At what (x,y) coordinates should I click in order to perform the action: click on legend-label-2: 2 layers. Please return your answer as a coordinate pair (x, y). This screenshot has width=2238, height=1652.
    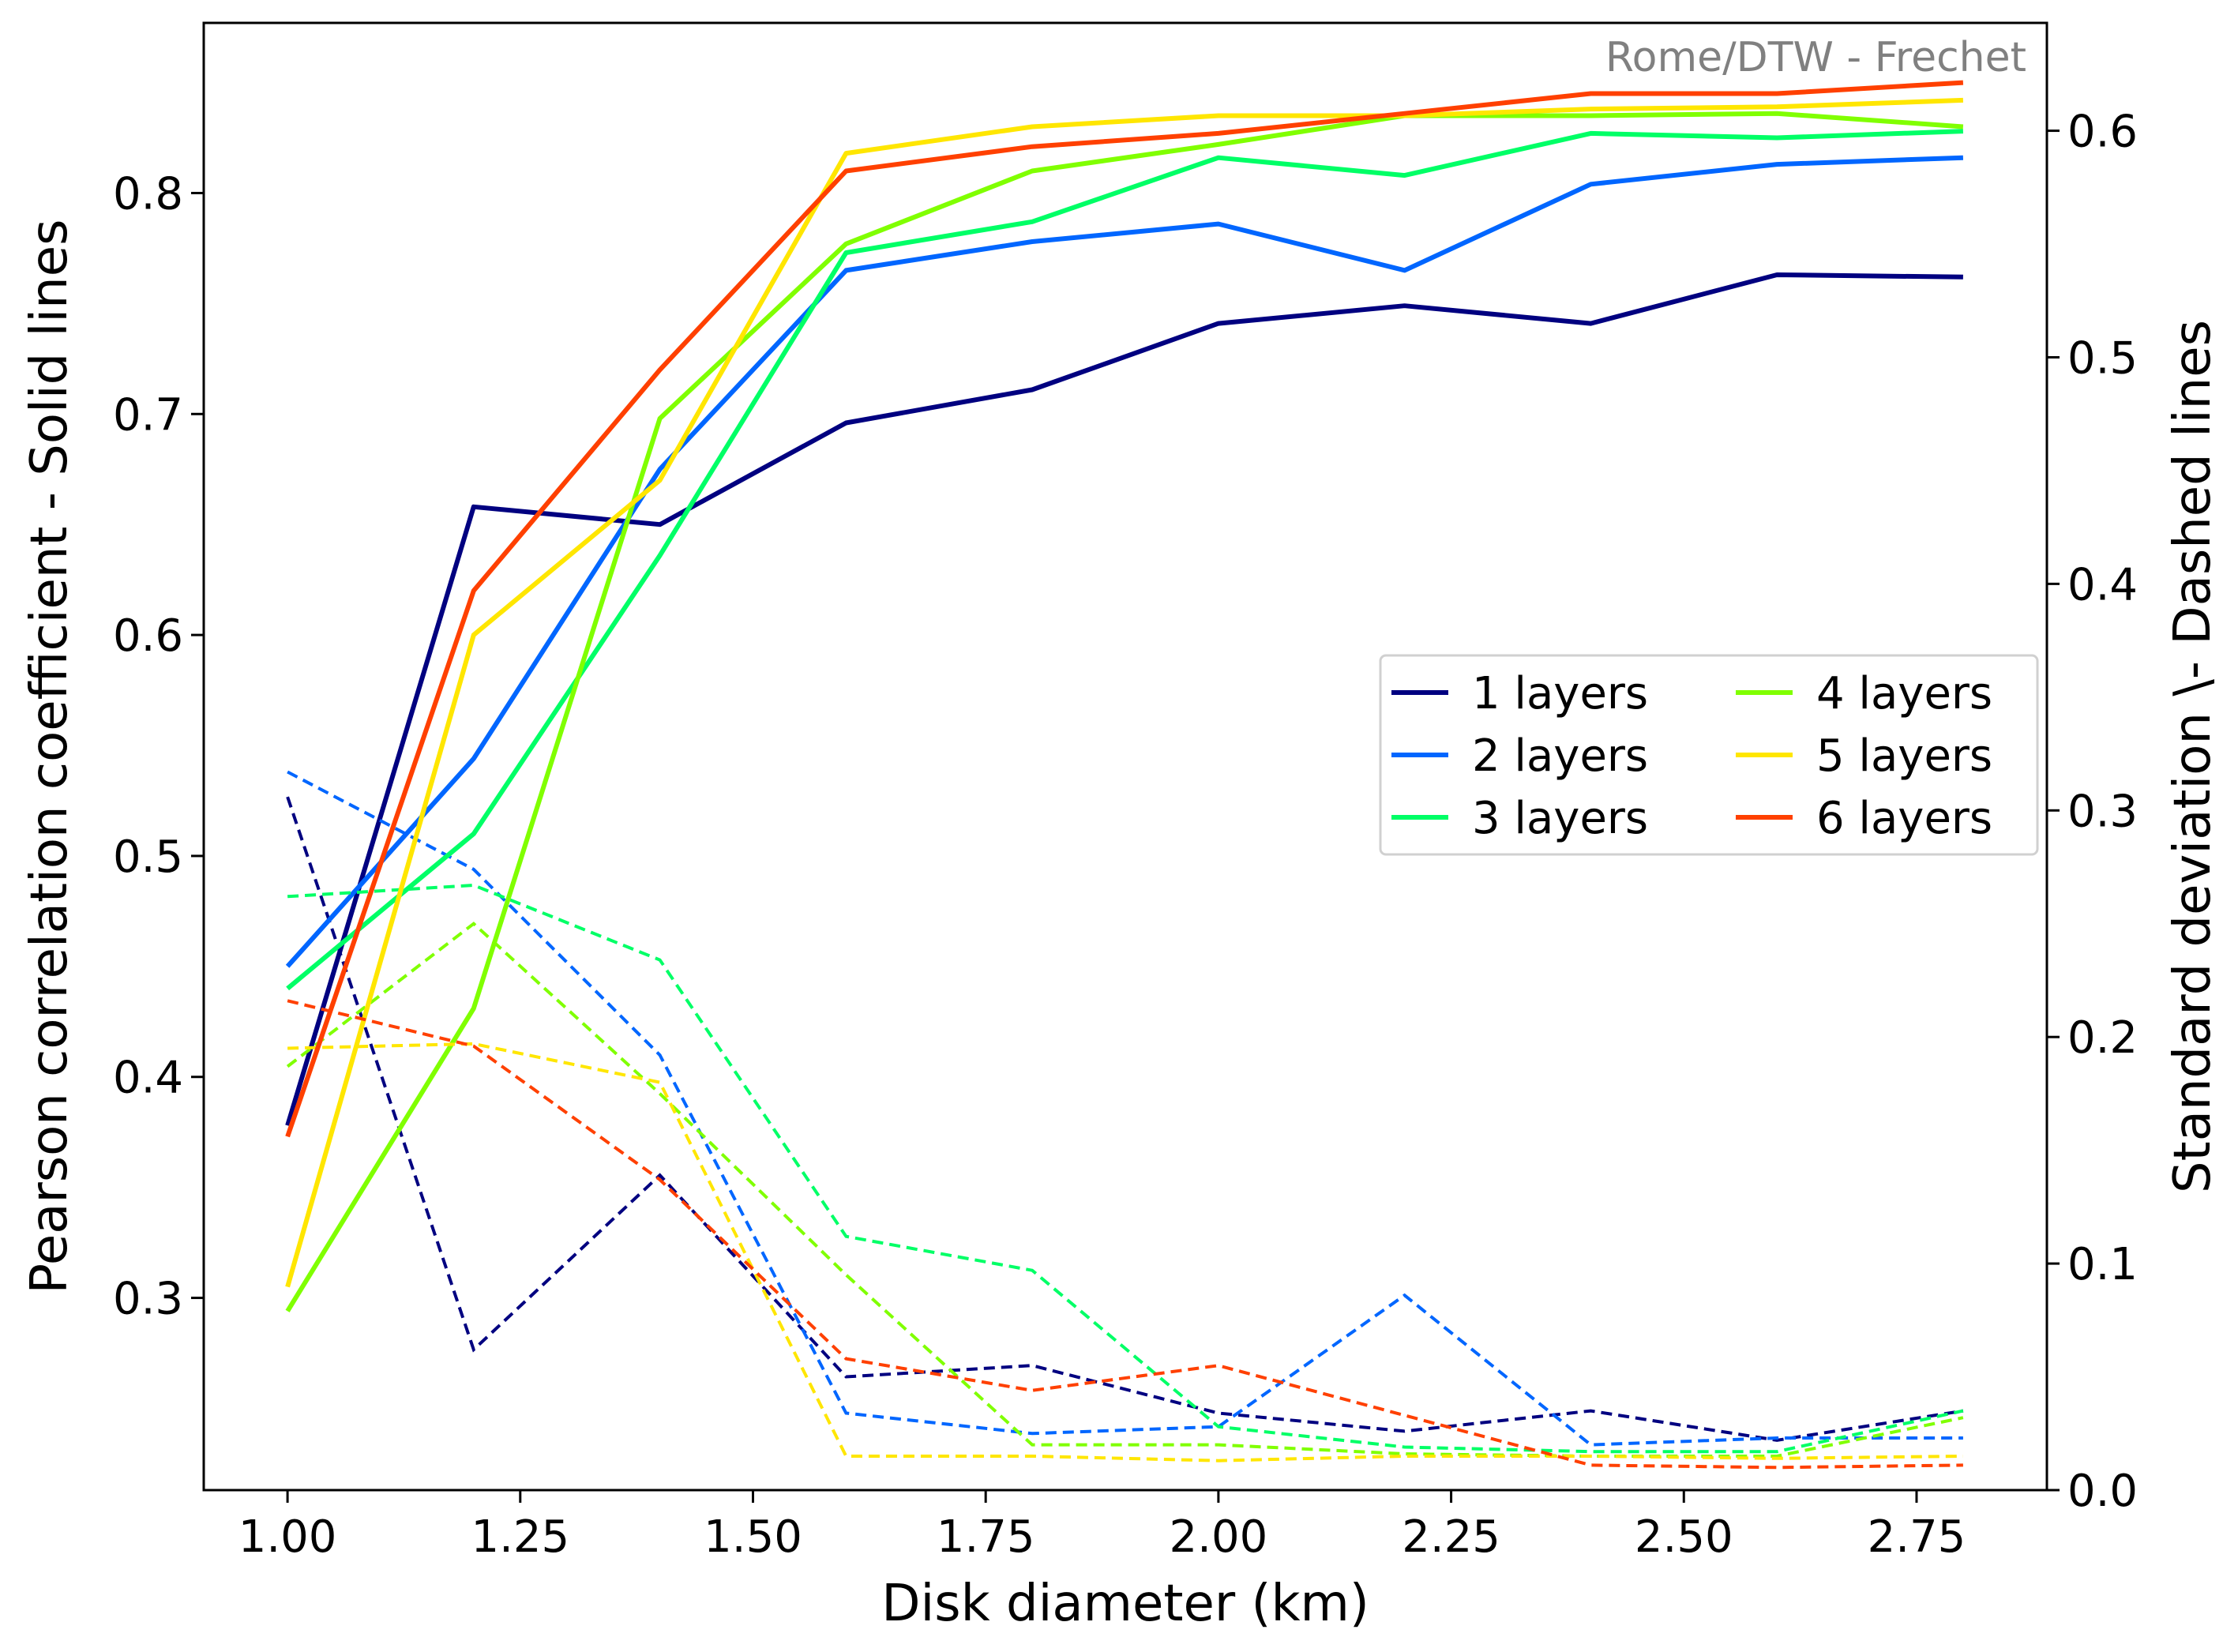
    Looking at the image, I should click on (1560, 756).